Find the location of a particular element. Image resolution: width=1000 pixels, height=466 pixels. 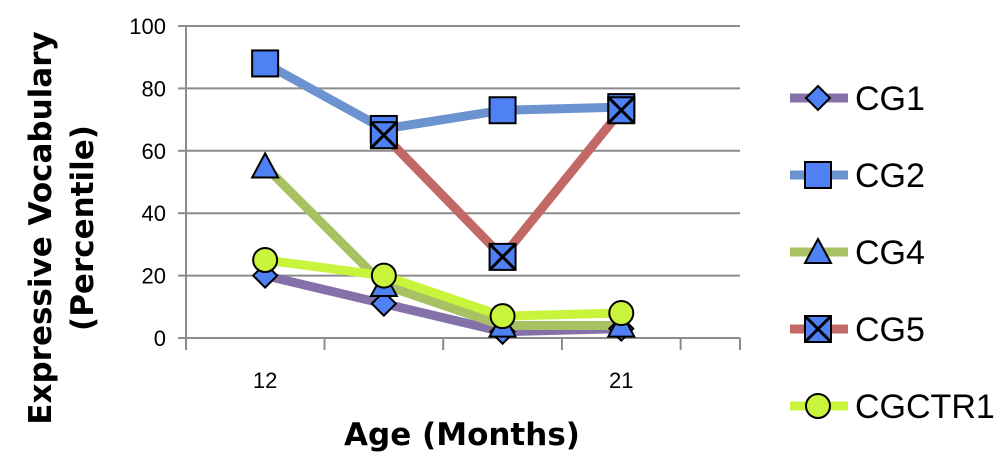

y-axis-title-line-2: (Percentile) is located at coordinates (83, 228).